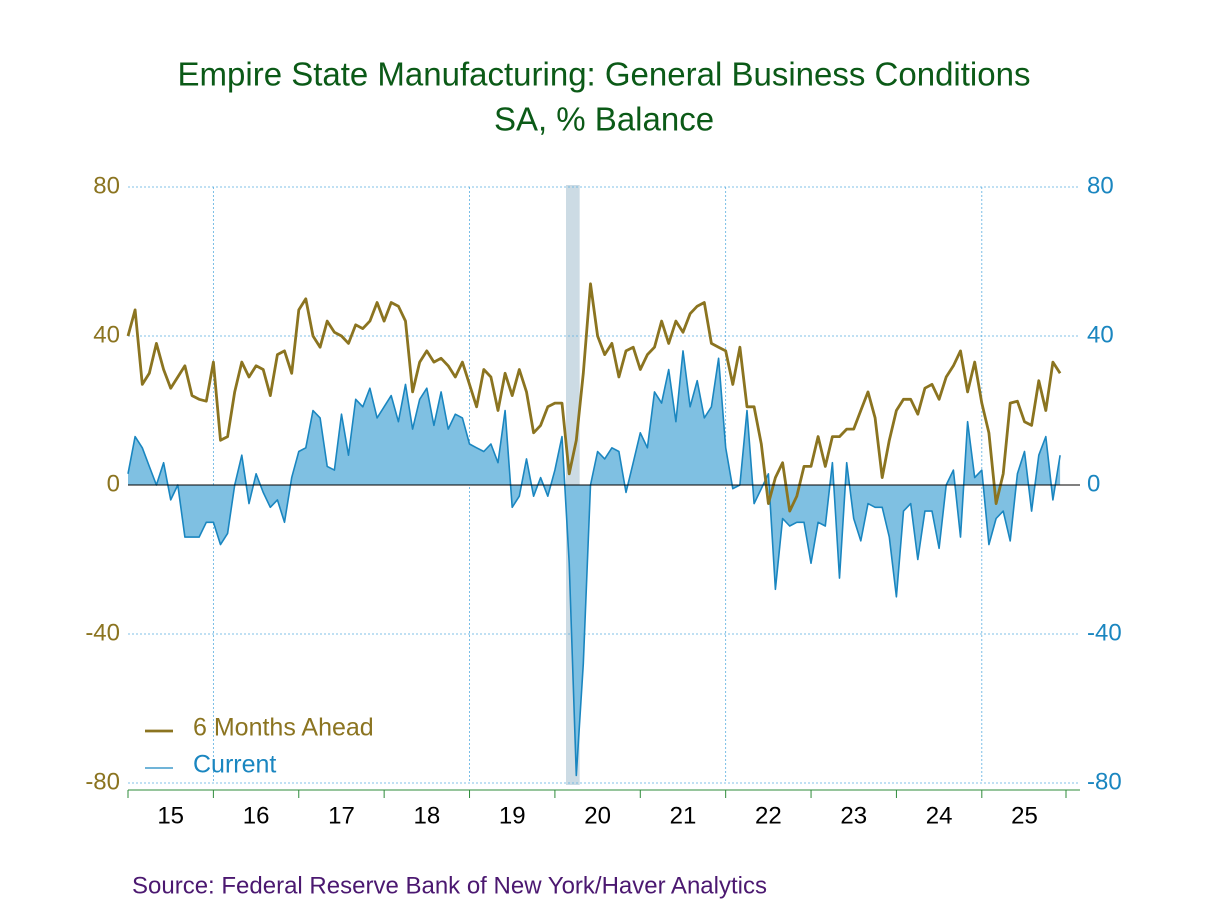 This screenshot has width=1208, height=906. I want to click on y2-tick-label: -40, so click(1104, 632).